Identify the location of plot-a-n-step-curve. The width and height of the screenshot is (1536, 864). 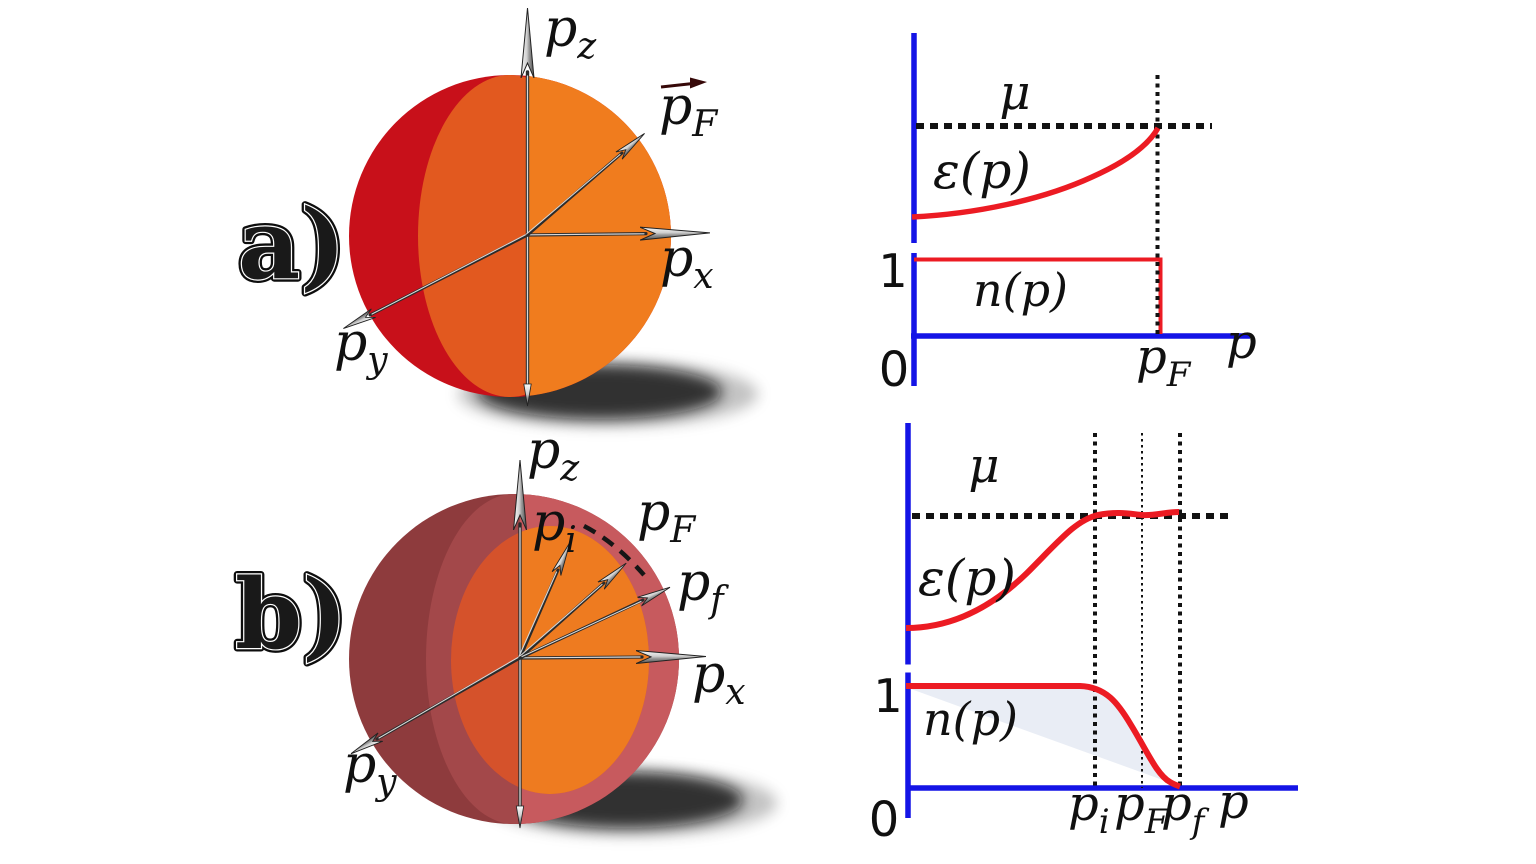
(1038, 295).